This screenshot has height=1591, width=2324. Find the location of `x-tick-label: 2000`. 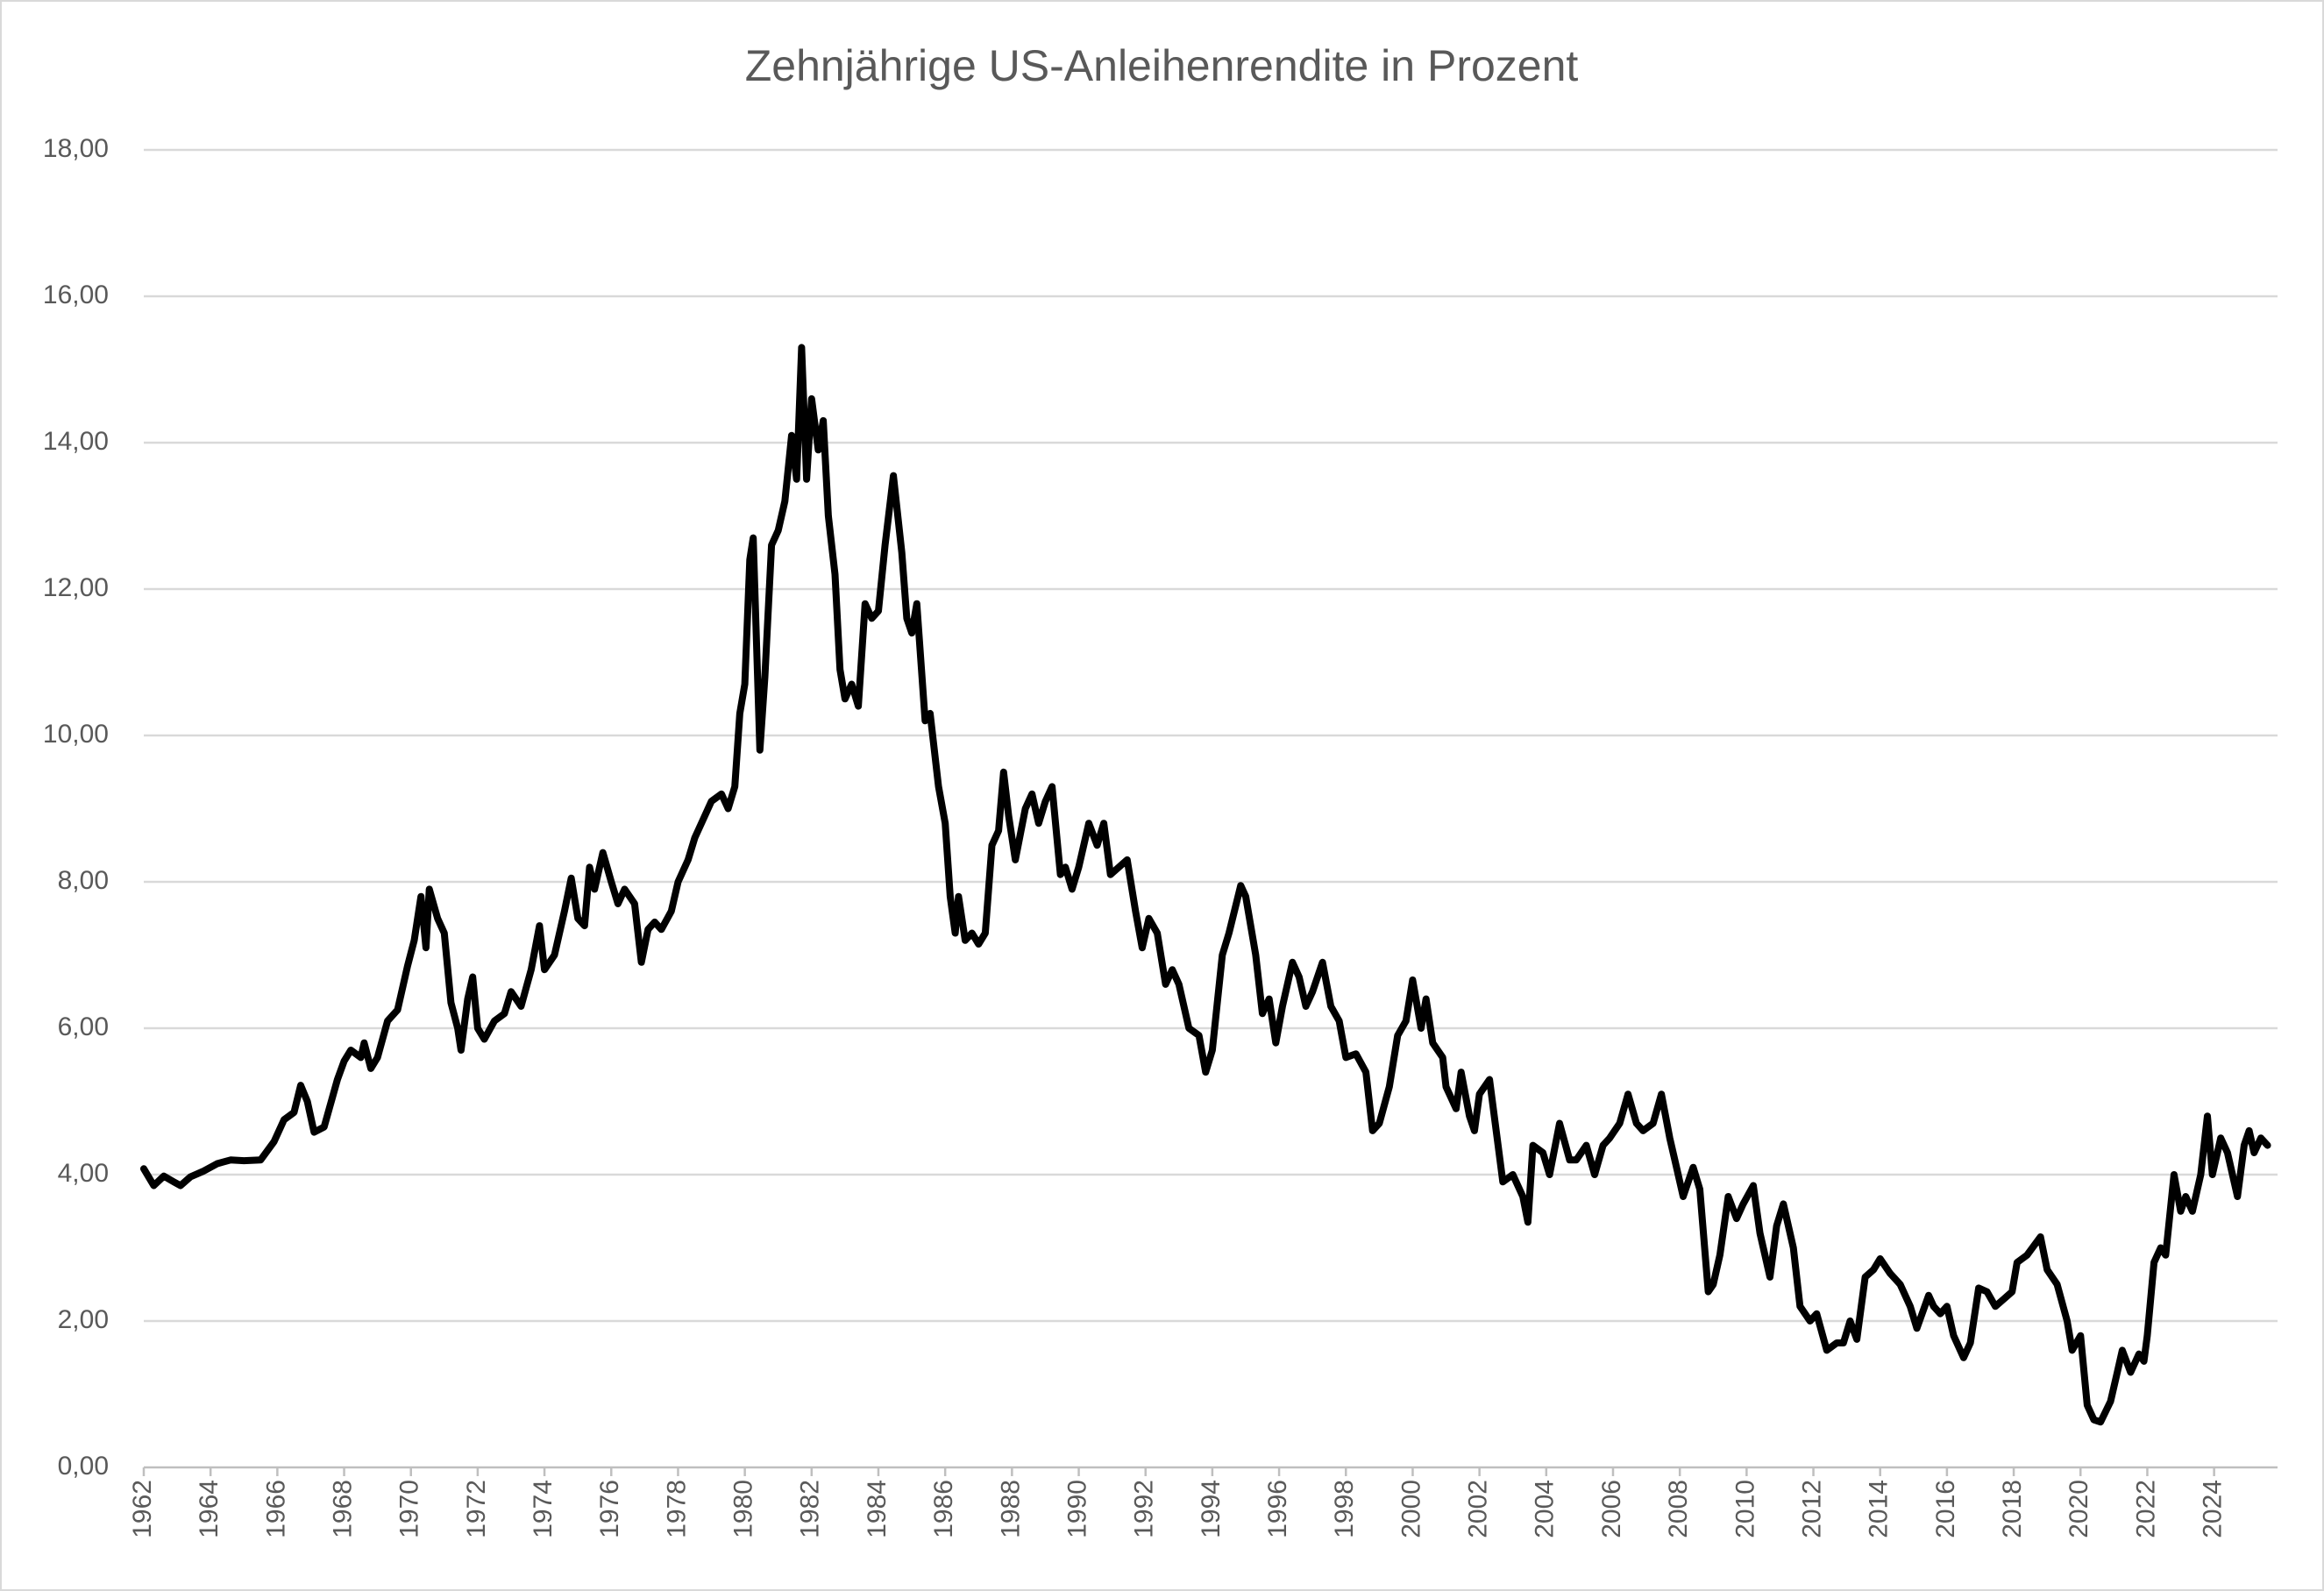

x-tick-label: 2000 is located at coordinates (1411, 1509).